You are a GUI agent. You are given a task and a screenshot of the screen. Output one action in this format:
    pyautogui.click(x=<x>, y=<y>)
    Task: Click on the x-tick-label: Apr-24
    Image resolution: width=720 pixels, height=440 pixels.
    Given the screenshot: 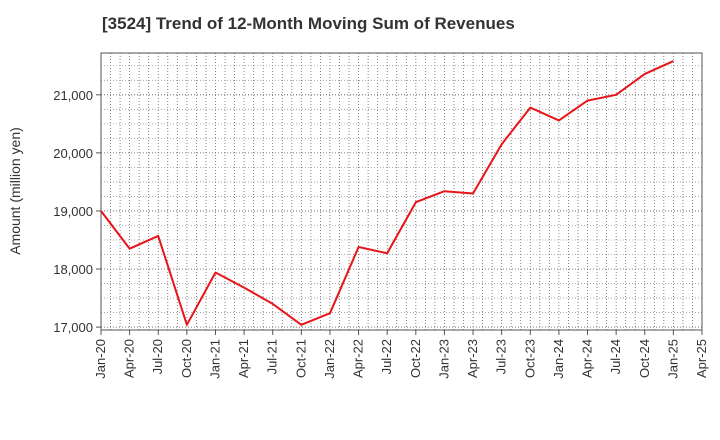 What is the action you would take?
    pyautogui.click(x=587, y=358)
    